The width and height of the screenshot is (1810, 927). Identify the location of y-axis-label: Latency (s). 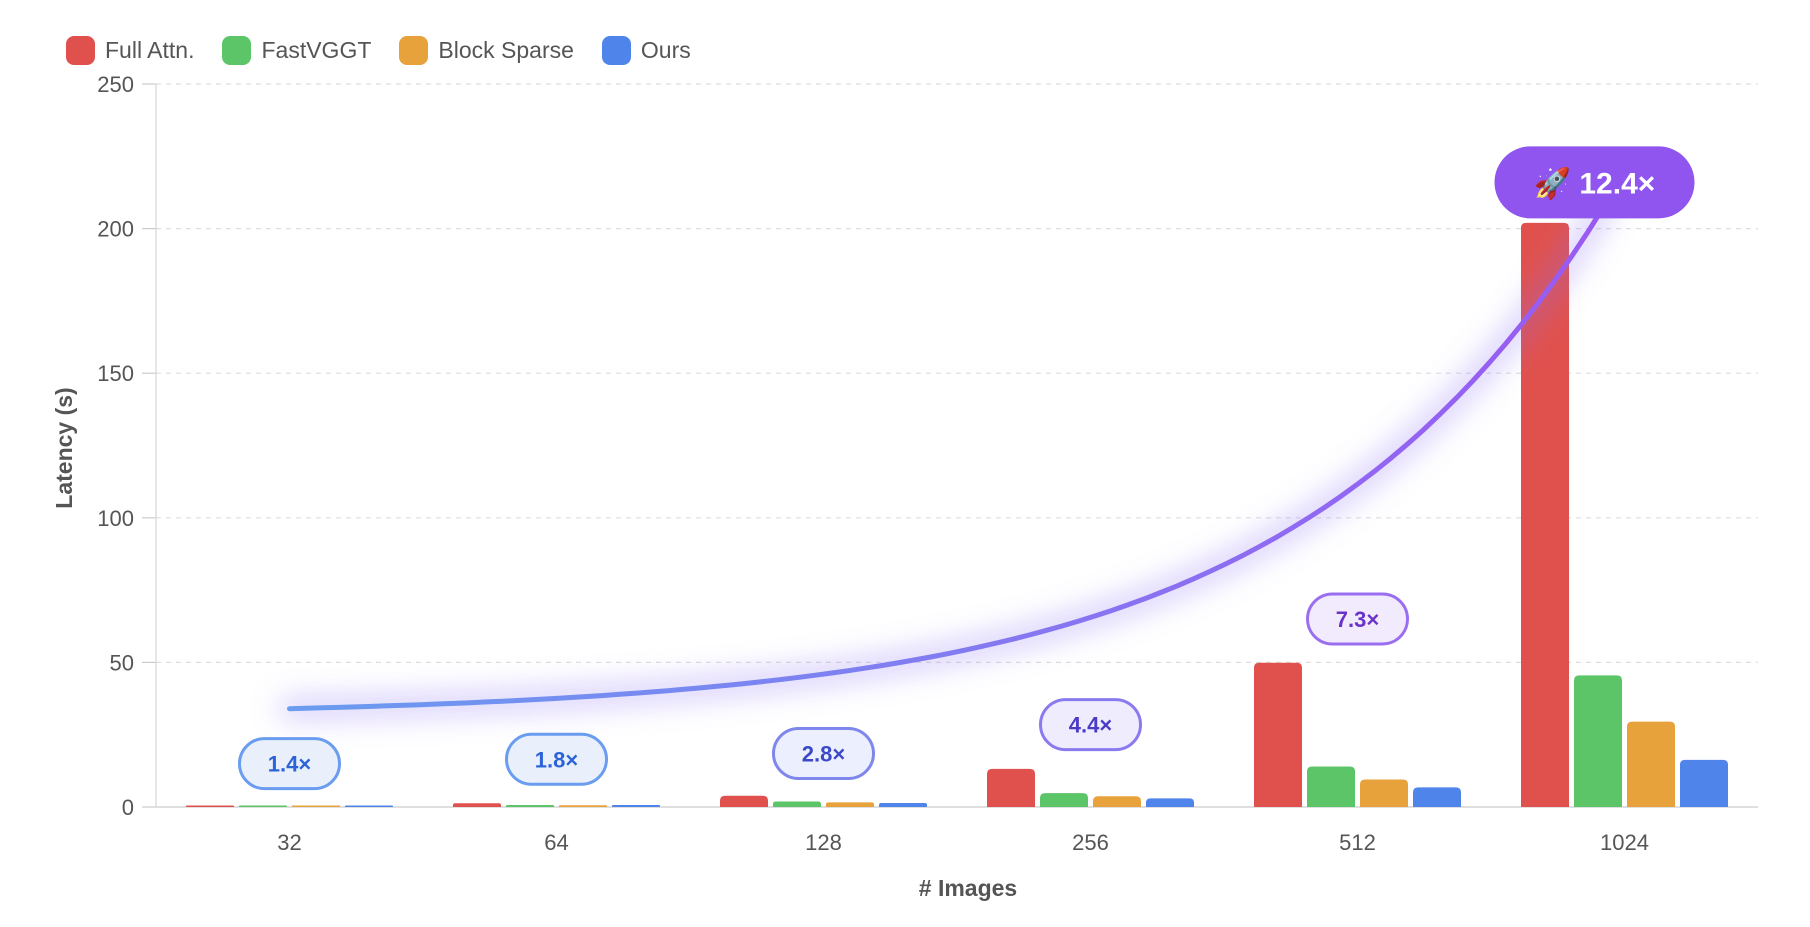
(64, 447).